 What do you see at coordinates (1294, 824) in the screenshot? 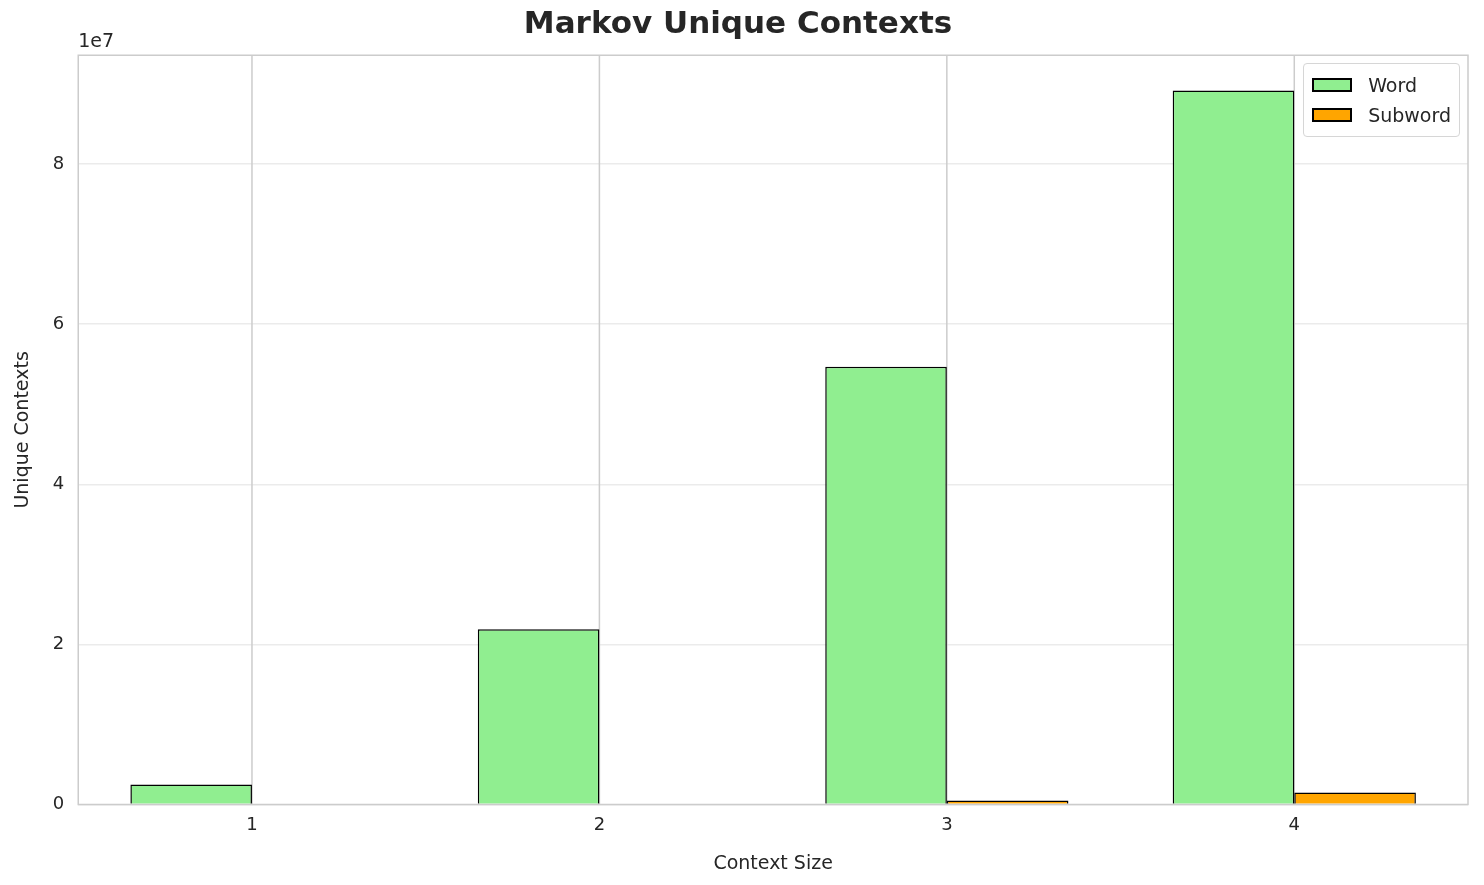
I see `x-tick-label: 4` at bounding box center [1294, 824].